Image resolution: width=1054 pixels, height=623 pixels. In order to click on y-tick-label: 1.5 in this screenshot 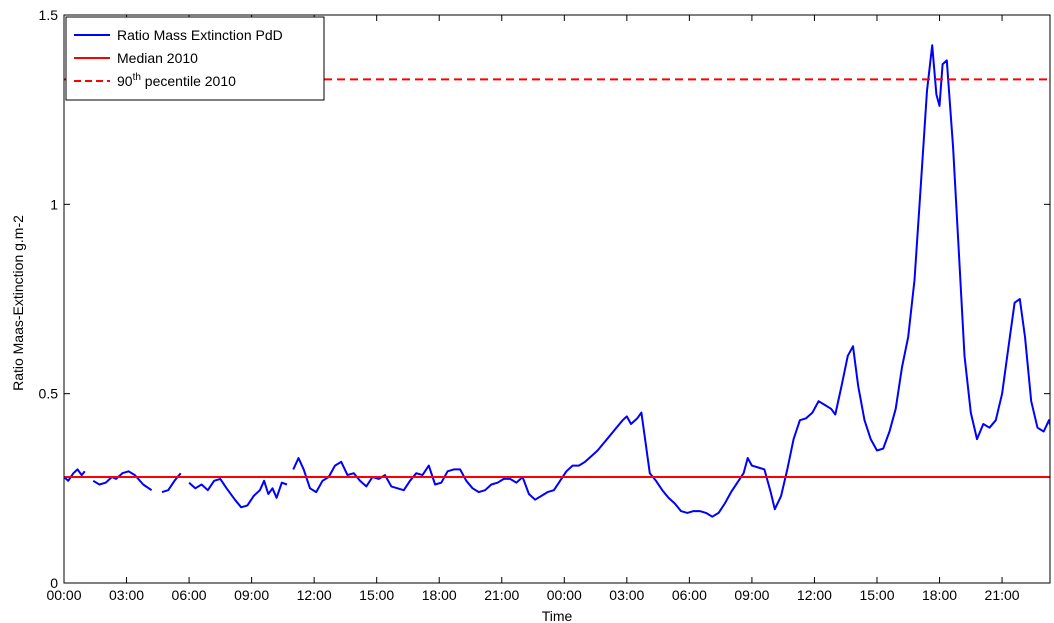, I will do `click(49, 15)`.